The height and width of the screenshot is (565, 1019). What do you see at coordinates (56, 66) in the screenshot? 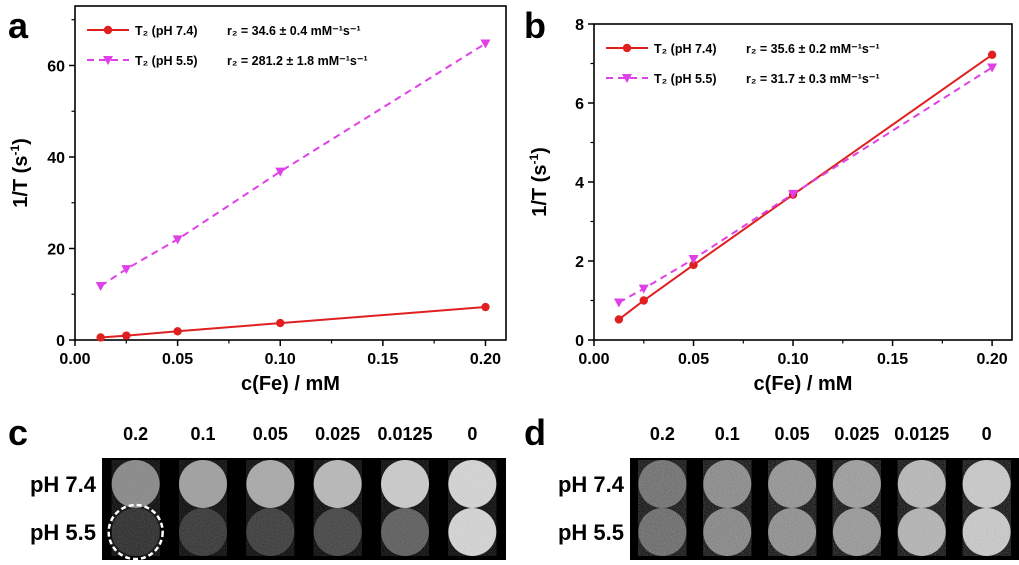
I see `y-tick-label: 60` at bounding box center [56, 66].